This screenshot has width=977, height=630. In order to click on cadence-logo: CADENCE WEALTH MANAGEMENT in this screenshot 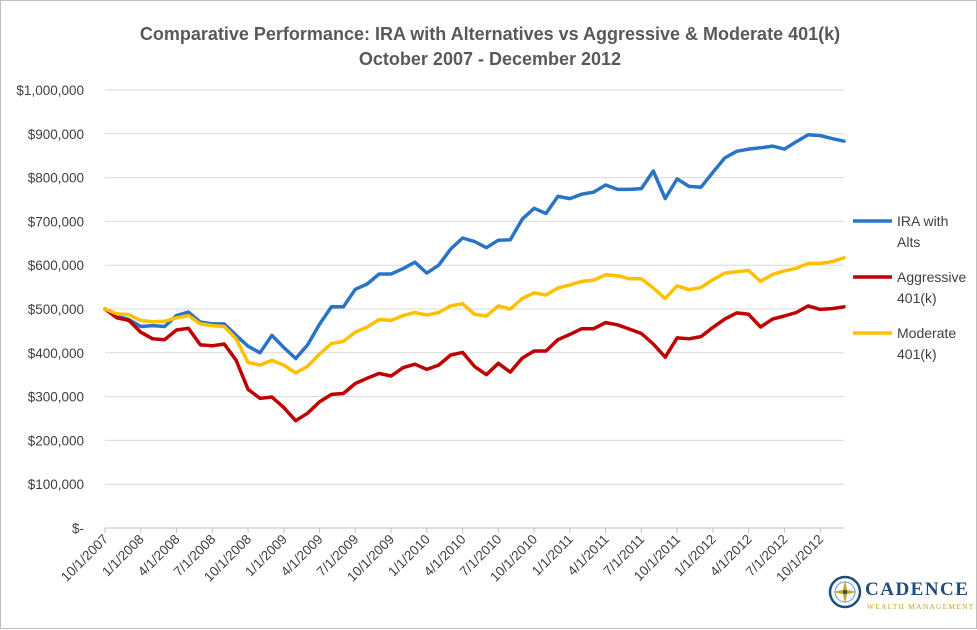, I will do `click(901, 593)`.